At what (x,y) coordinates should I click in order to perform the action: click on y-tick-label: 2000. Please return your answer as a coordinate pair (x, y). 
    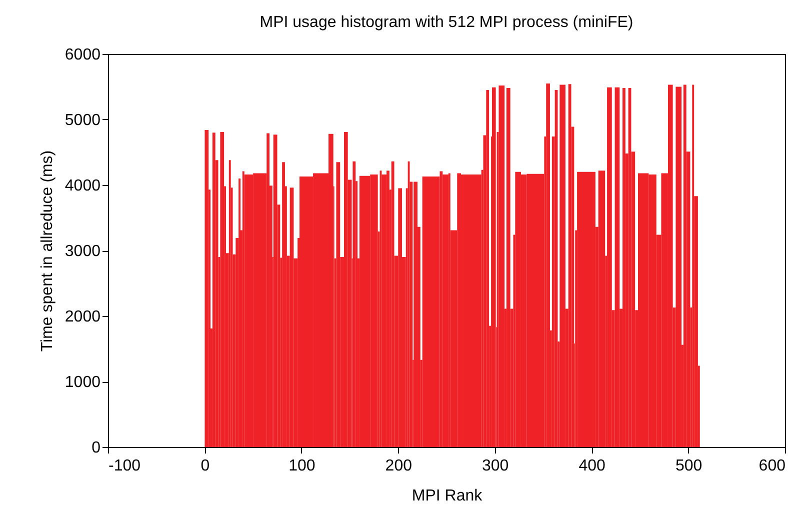
    Looking at the image, I should click on (82, 317).